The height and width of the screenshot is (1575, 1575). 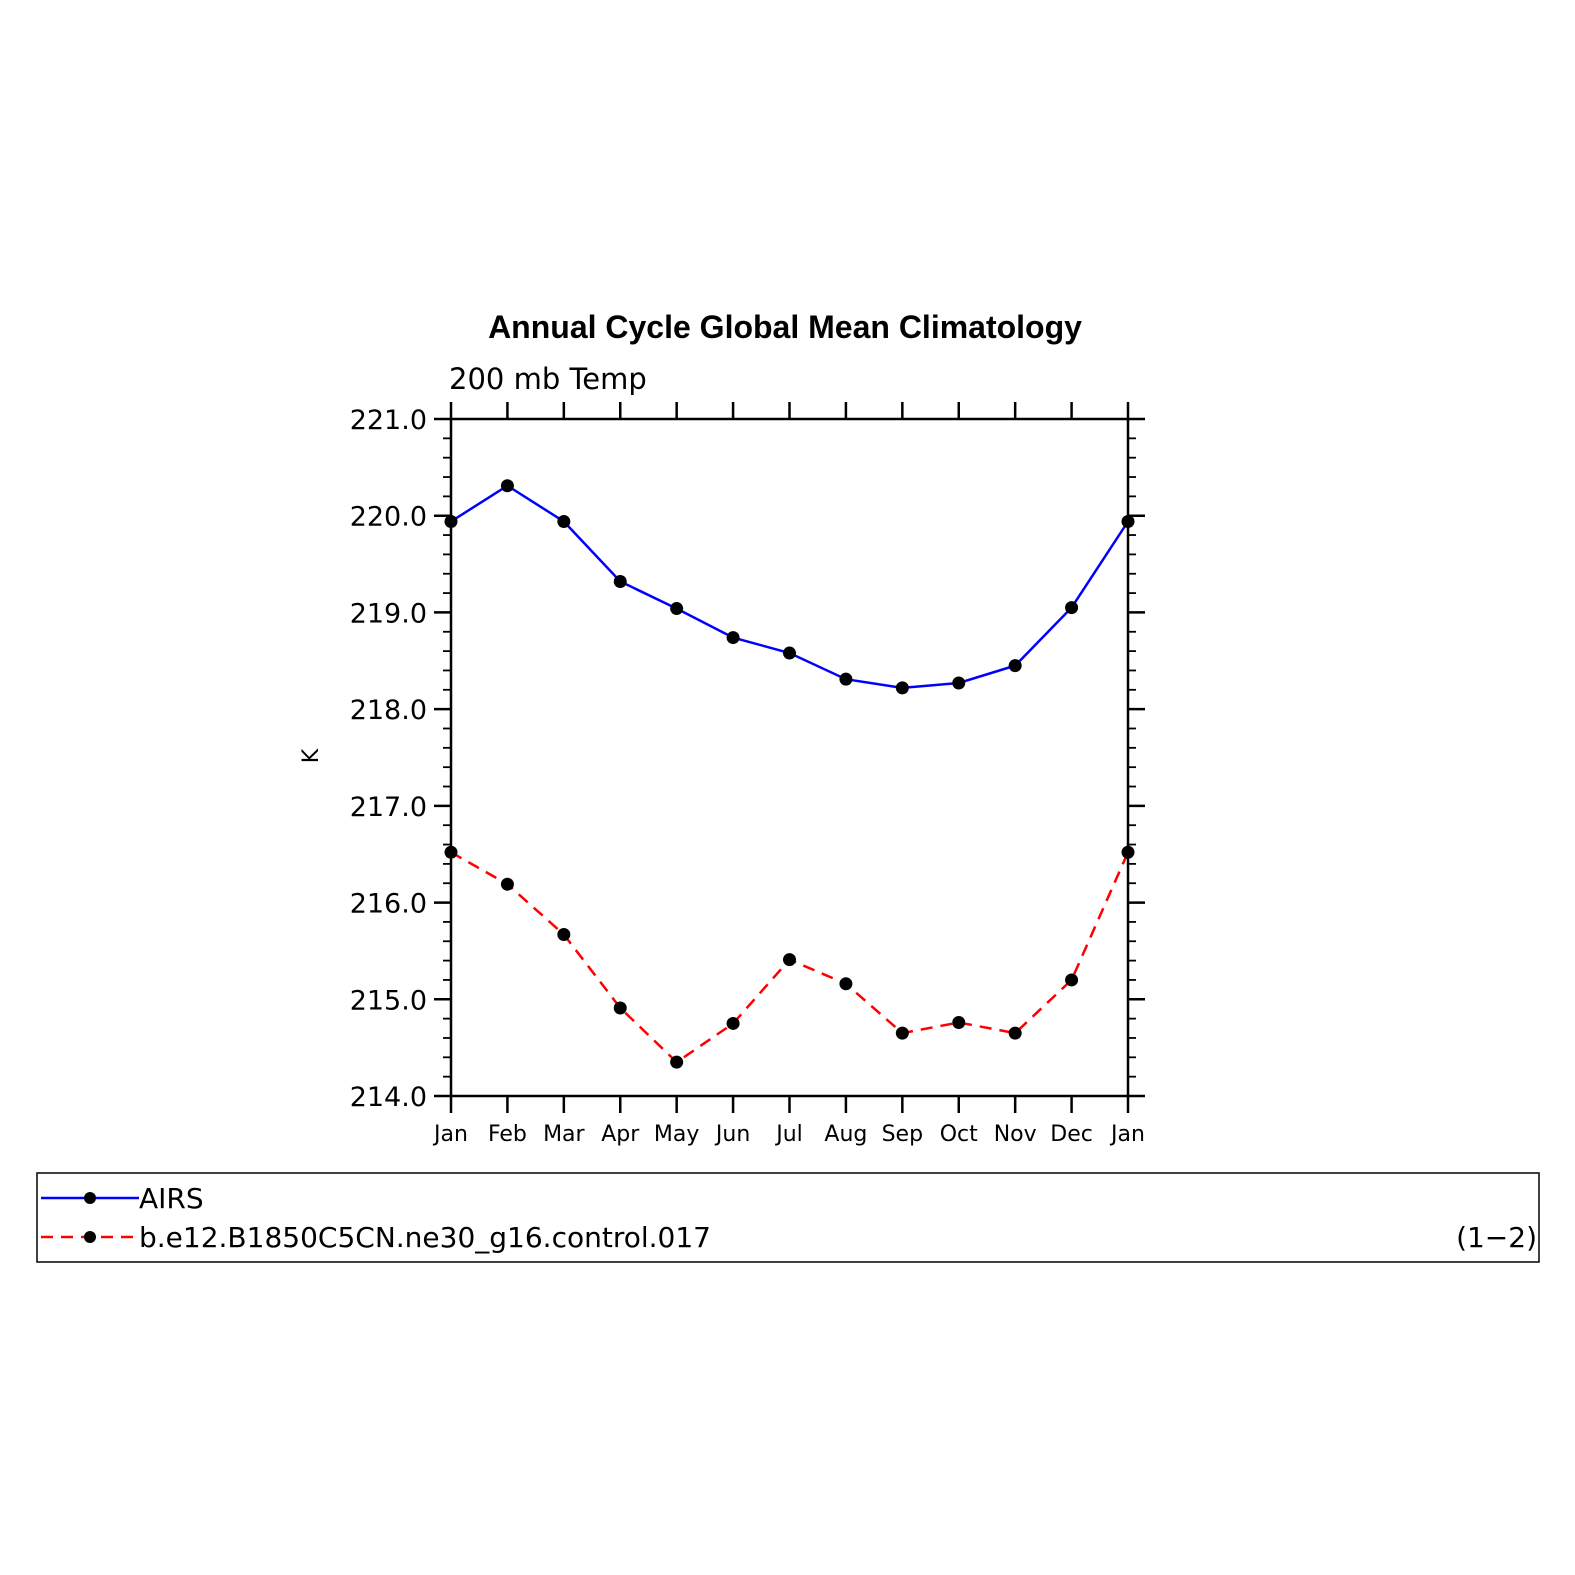 I want to click on y-tick-label: 214.0, so click(x=388, y=1097).